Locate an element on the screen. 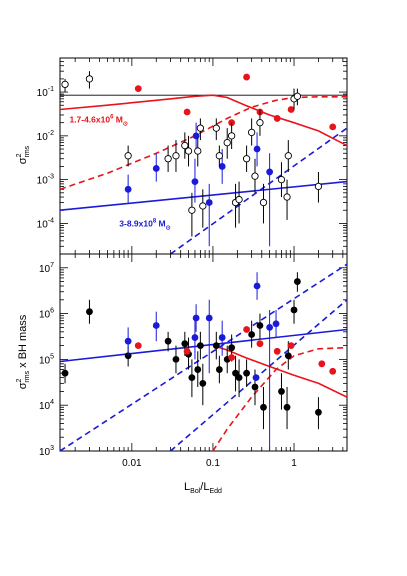  x-tick-label: 0.1 is located at coordinates (213, 463).